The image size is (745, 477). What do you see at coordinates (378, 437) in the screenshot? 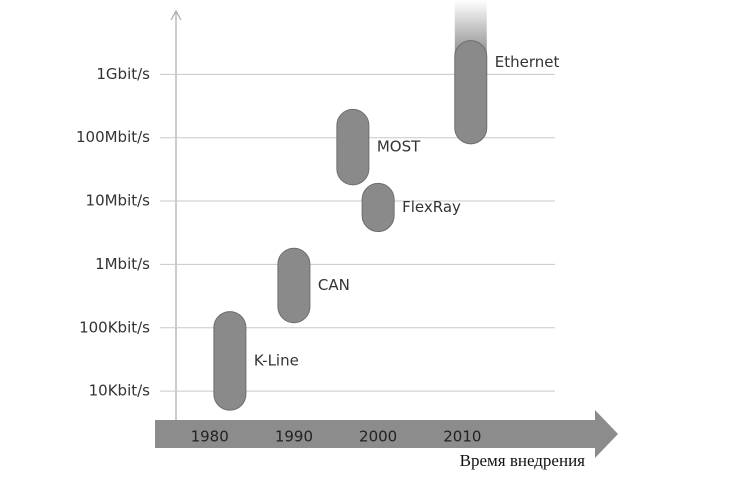
I see `x-tick-label: 2000` at bounding box center [378, 437].